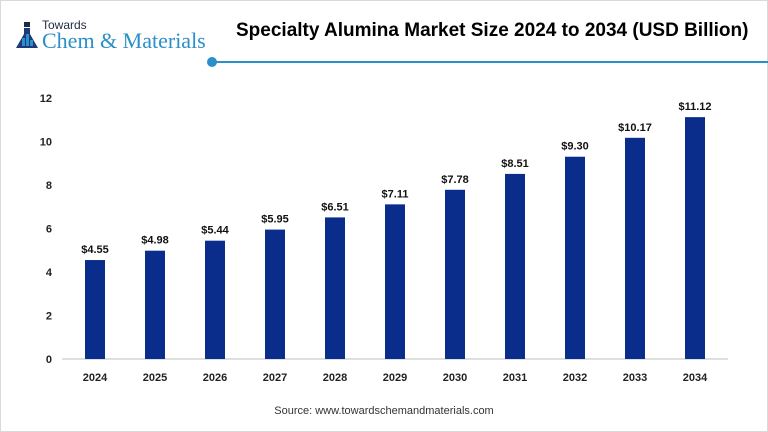 The width and height of the screenshot is (768, 432). I want to click on data-label: $11.12, so click(694, 107).